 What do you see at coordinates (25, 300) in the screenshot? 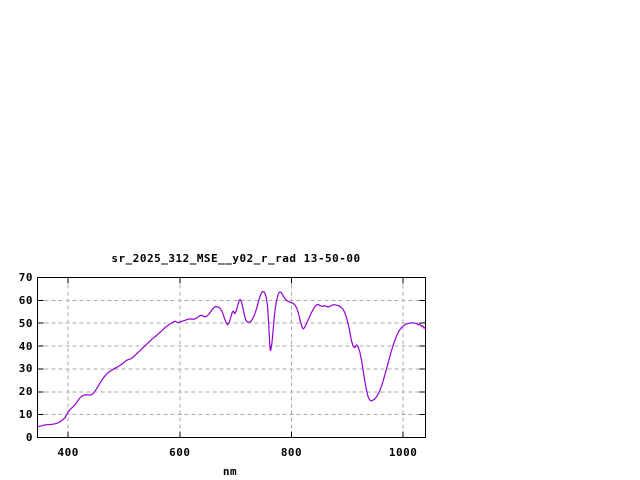
I see `y-tick-label: 60` at bounding box center [25, 300].